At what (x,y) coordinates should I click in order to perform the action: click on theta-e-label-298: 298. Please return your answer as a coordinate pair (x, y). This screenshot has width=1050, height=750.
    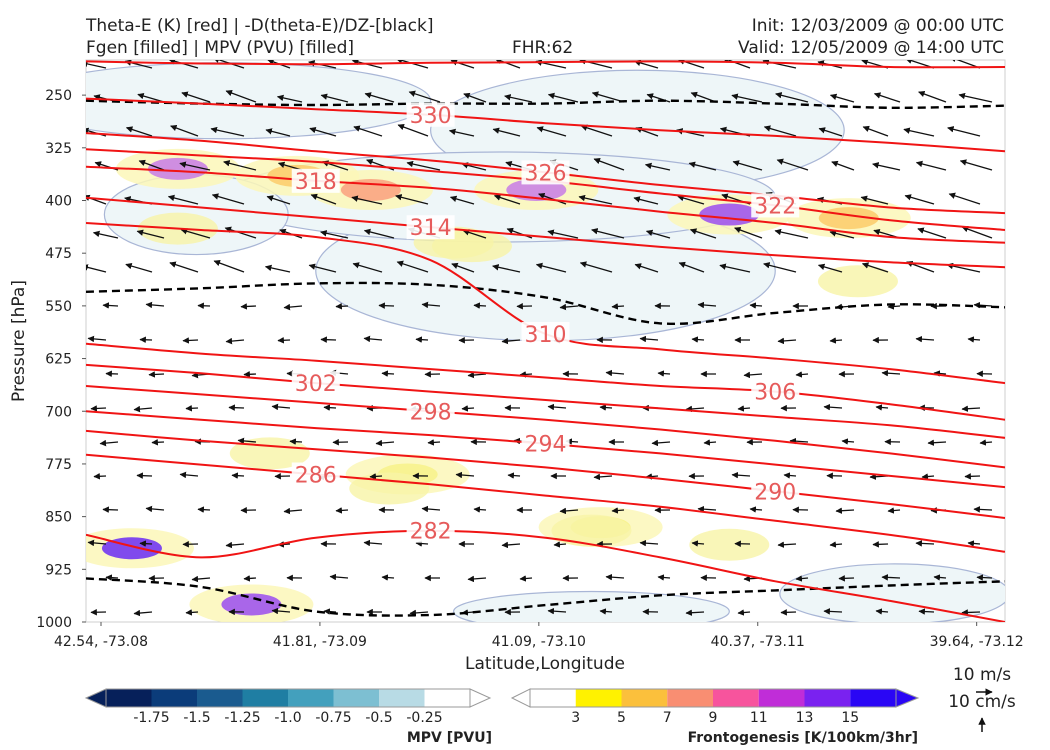
    Looking at the image, I should click on (431, 412).